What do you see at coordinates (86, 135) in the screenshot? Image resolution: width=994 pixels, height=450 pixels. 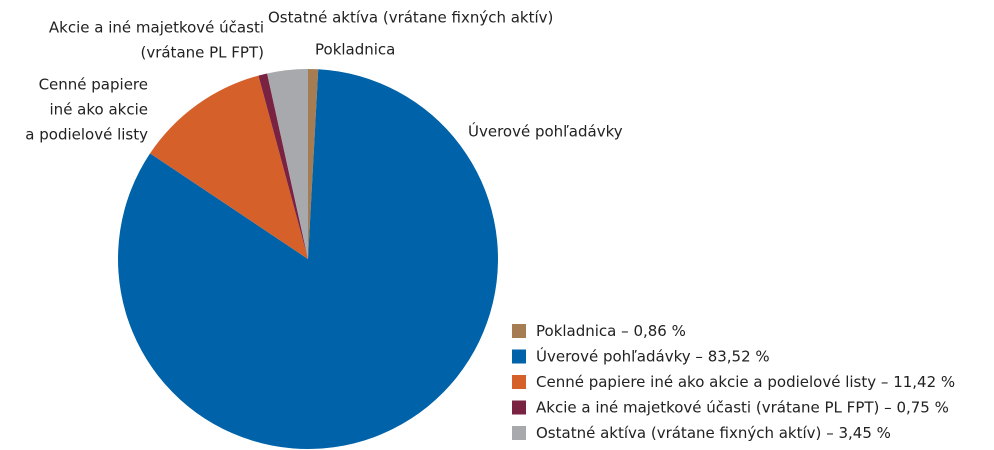 I see `slice-label: a podielové listy` at bounding box center [86, 135].